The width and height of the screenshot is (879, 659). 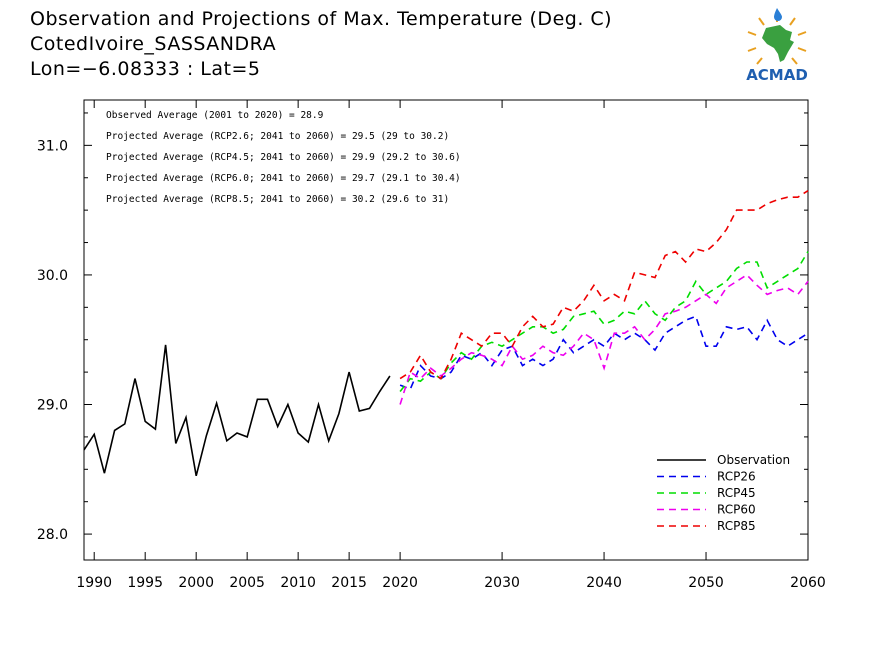 What do you see at coordinates (808, 583) in the screenshot?
I see `x-tick-label: 2060` at bounding box center [808, 583].